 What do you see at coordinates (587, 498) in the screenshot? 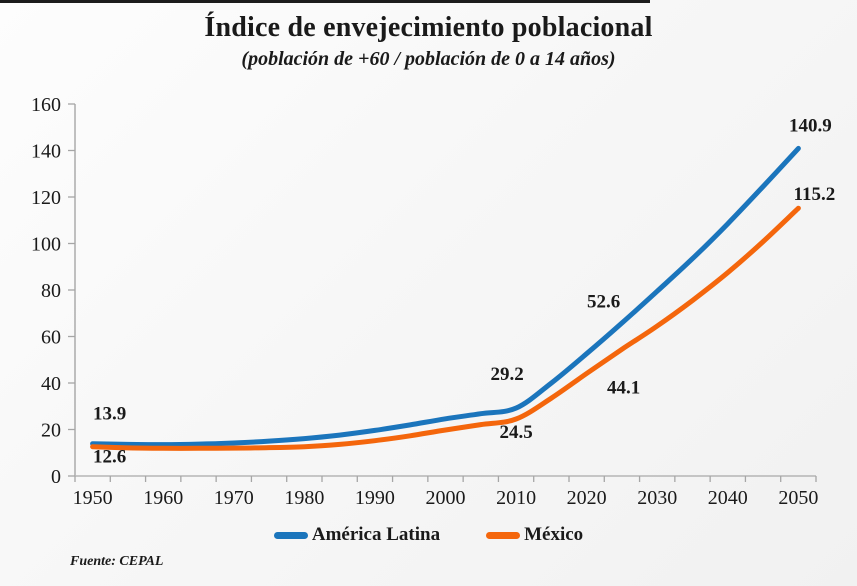
I see `svg-text: 2020` at bounding box center [587, 498].